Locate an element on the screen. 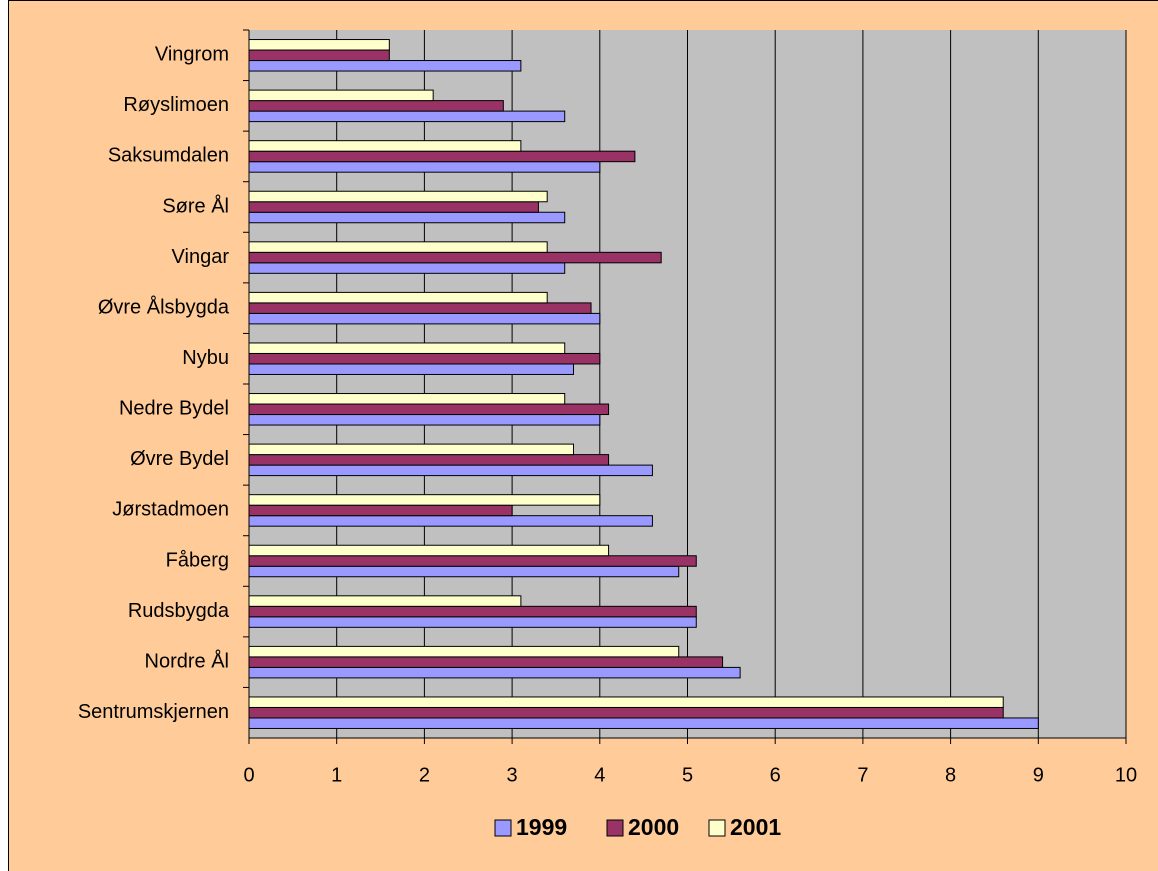 Image resolution: width=1158 pixels, height=871 pixels. x-tick-label: 4 is located at coordinates (599, 775).